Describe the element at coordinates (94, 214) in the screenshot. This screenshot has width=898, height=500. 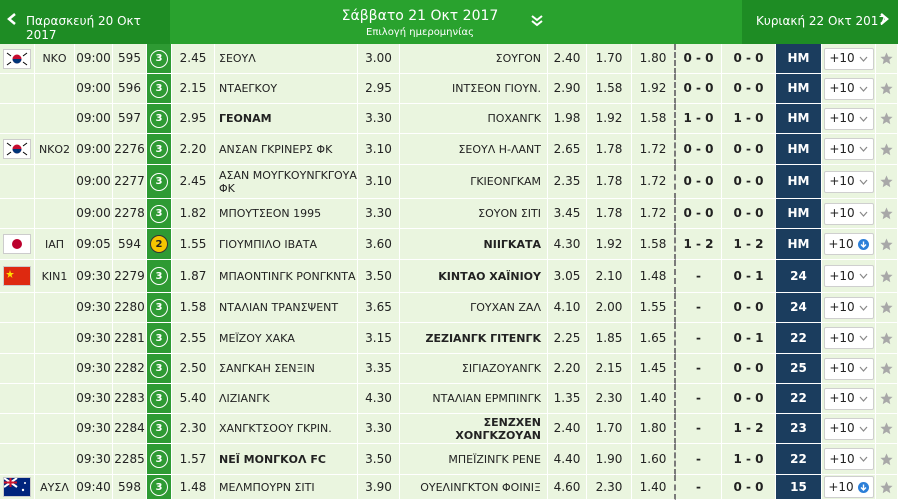
I see `time-cell: 09:00` at that location.